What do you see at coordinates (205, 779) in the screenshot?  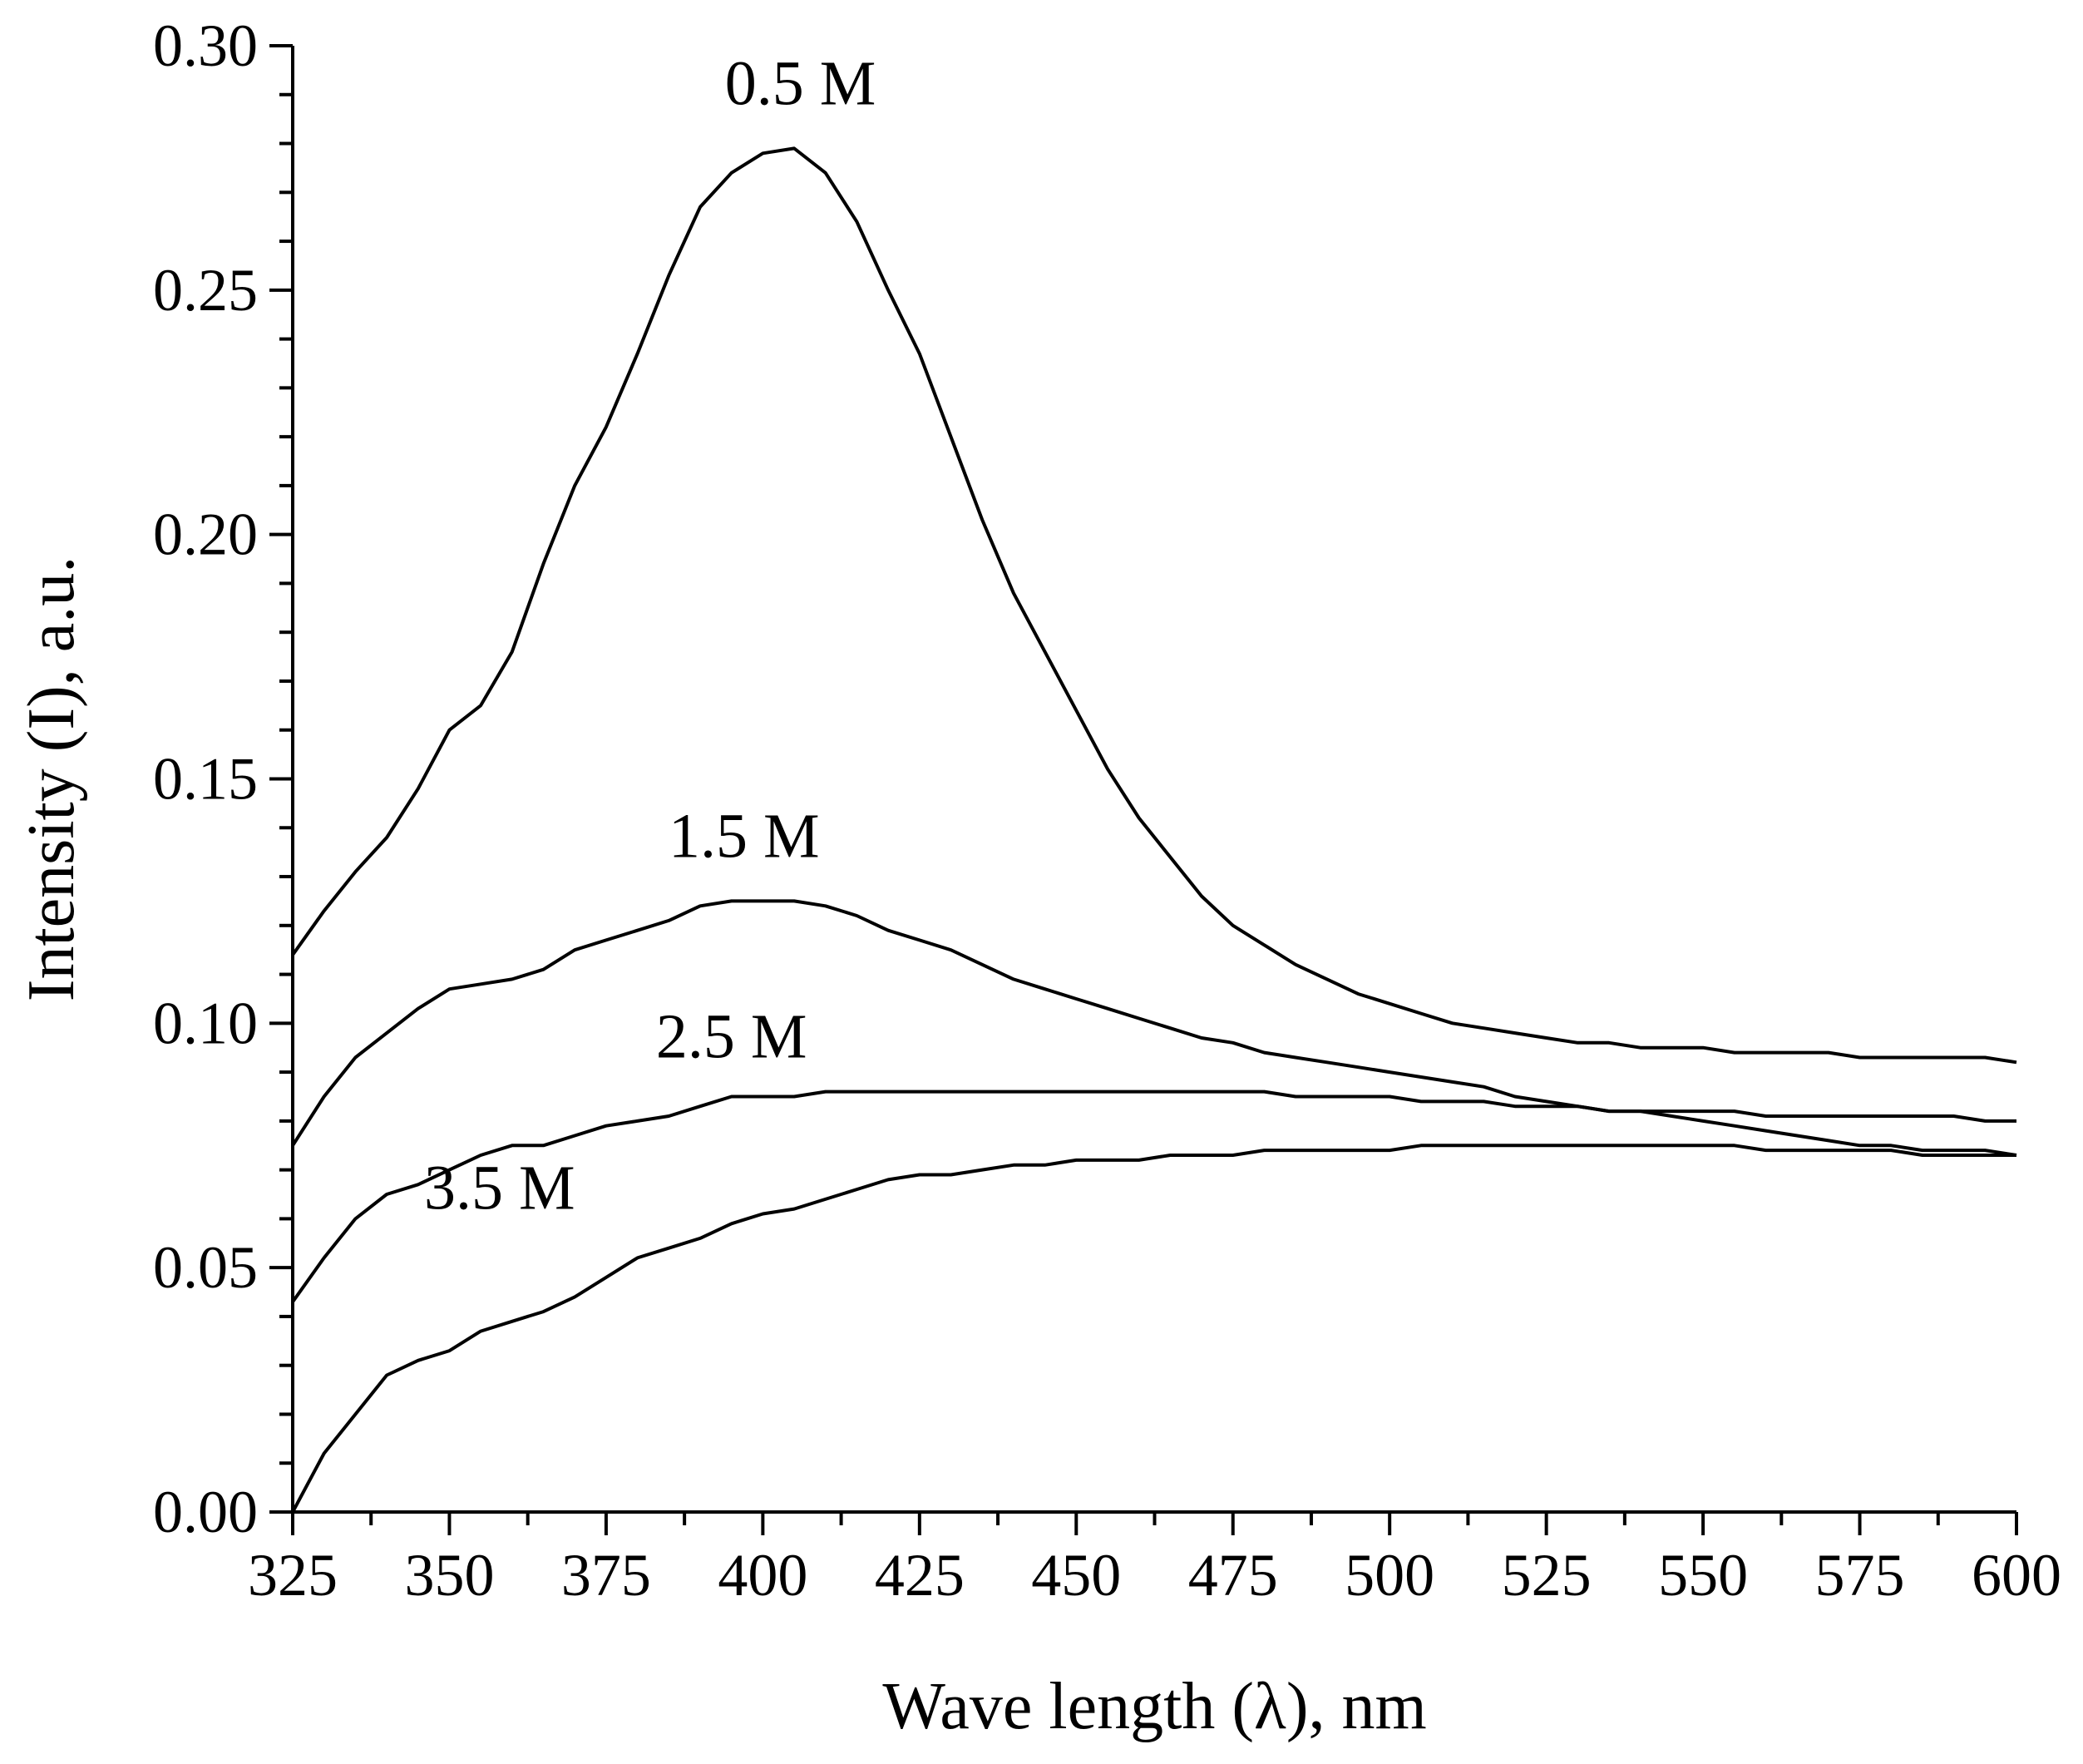 I see `y-tick-label: 0.15` at bounding box center [205, 779].